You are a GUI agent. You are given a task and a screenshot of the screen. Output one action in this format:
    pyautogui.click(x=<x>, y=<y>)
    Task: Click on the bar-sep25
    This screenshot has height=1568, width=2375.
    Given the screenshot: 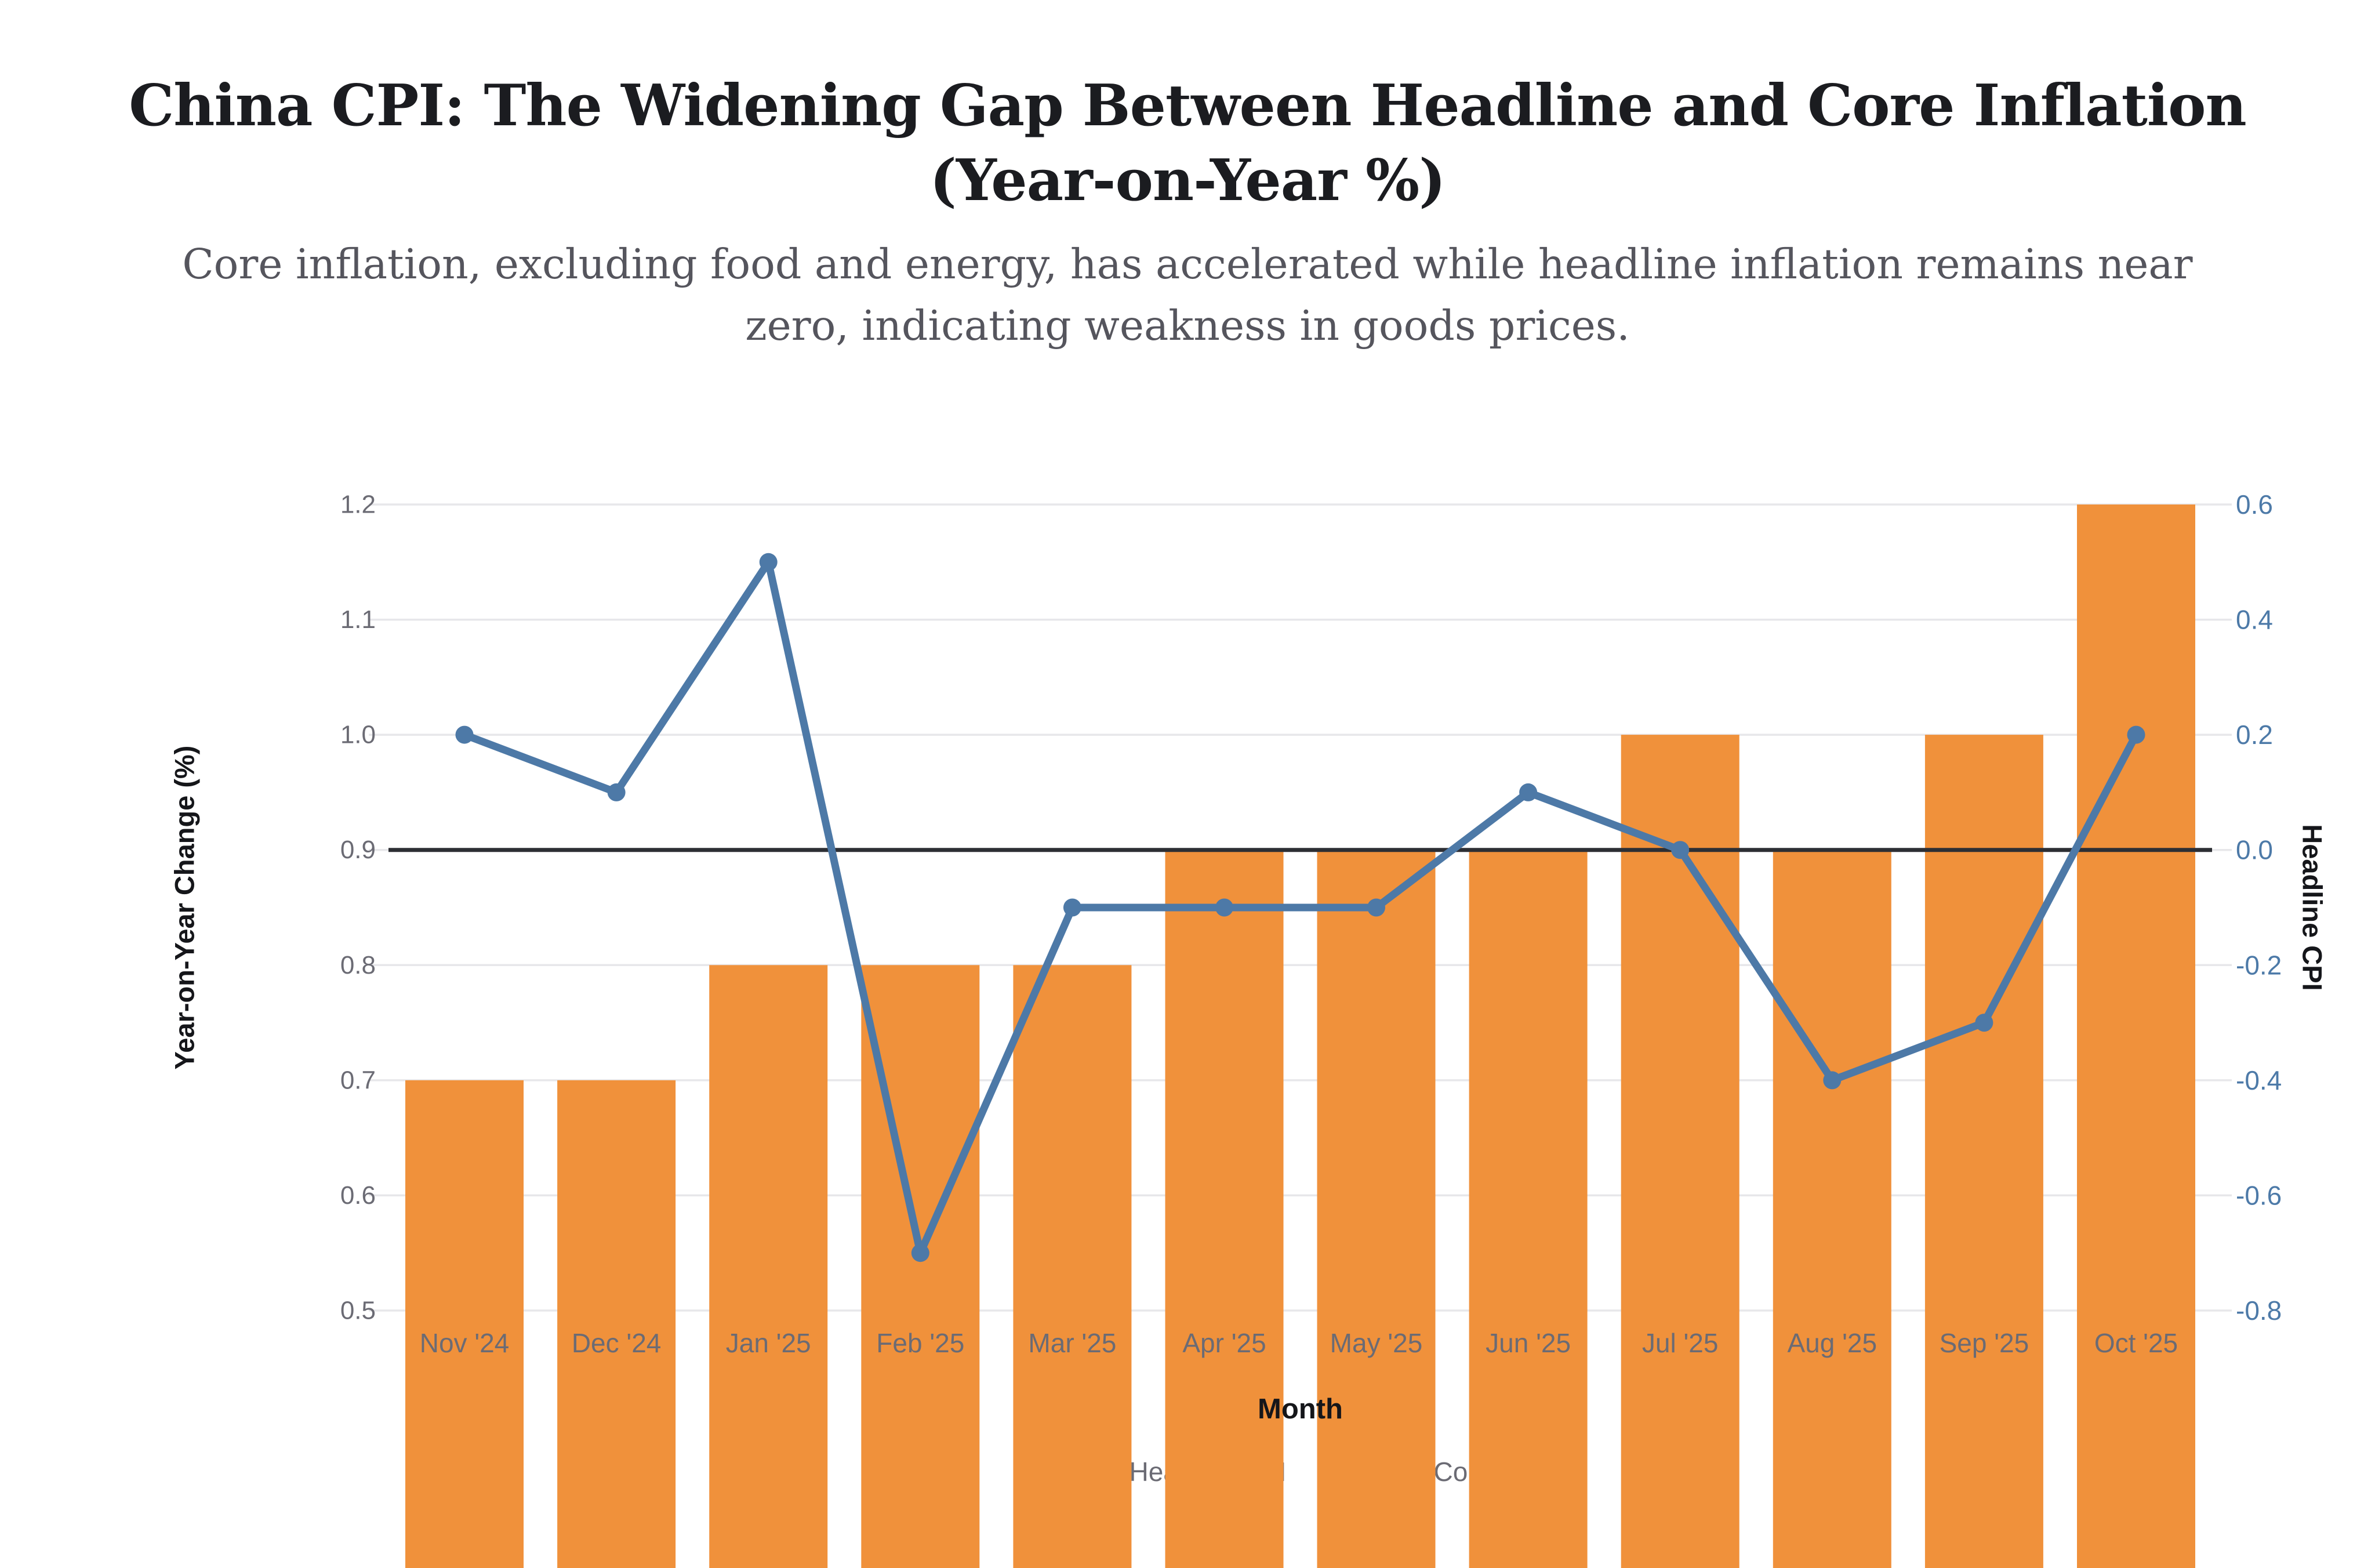 What is the action you would take?
    pyautogui.click(x=1983, y=1151)
    